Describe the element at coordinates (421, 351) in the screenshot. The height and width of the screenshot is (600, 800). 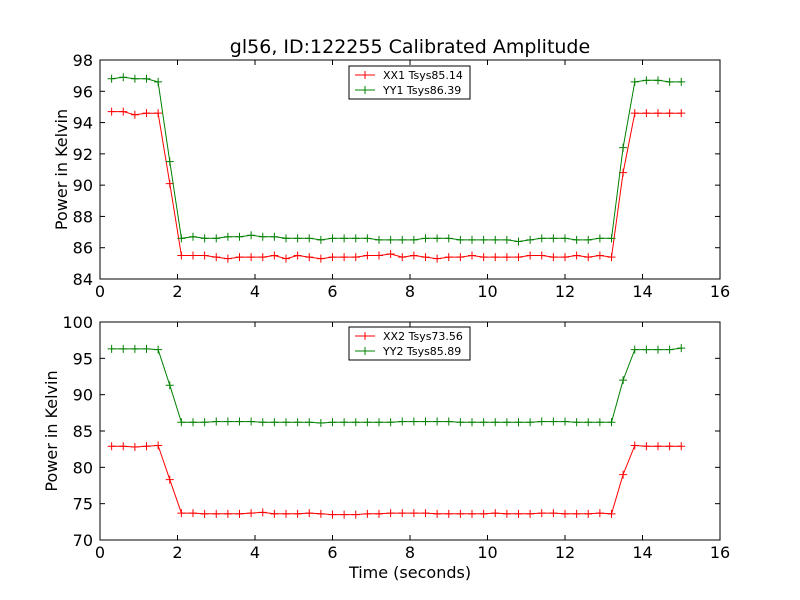
I see `legend-label: YY2 Tsys85.89` at that location.